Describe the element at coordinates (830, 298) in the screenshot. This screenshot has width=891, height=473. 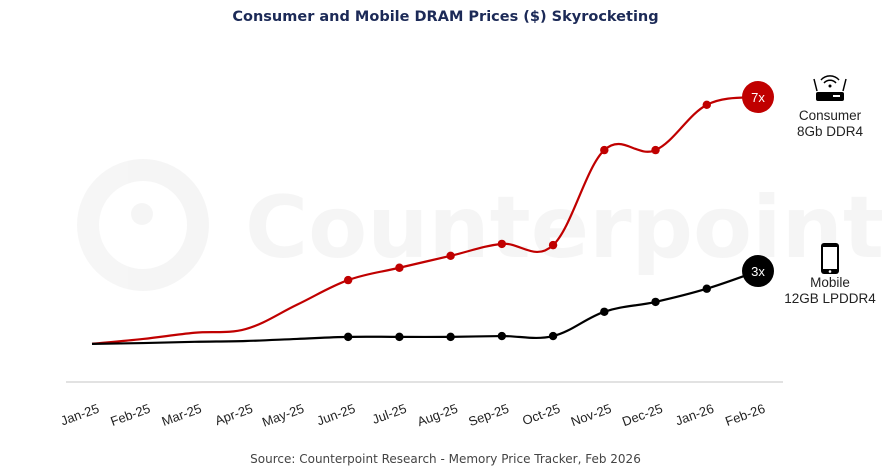
I see `series-label: 12GB LPDDR4` at that location.